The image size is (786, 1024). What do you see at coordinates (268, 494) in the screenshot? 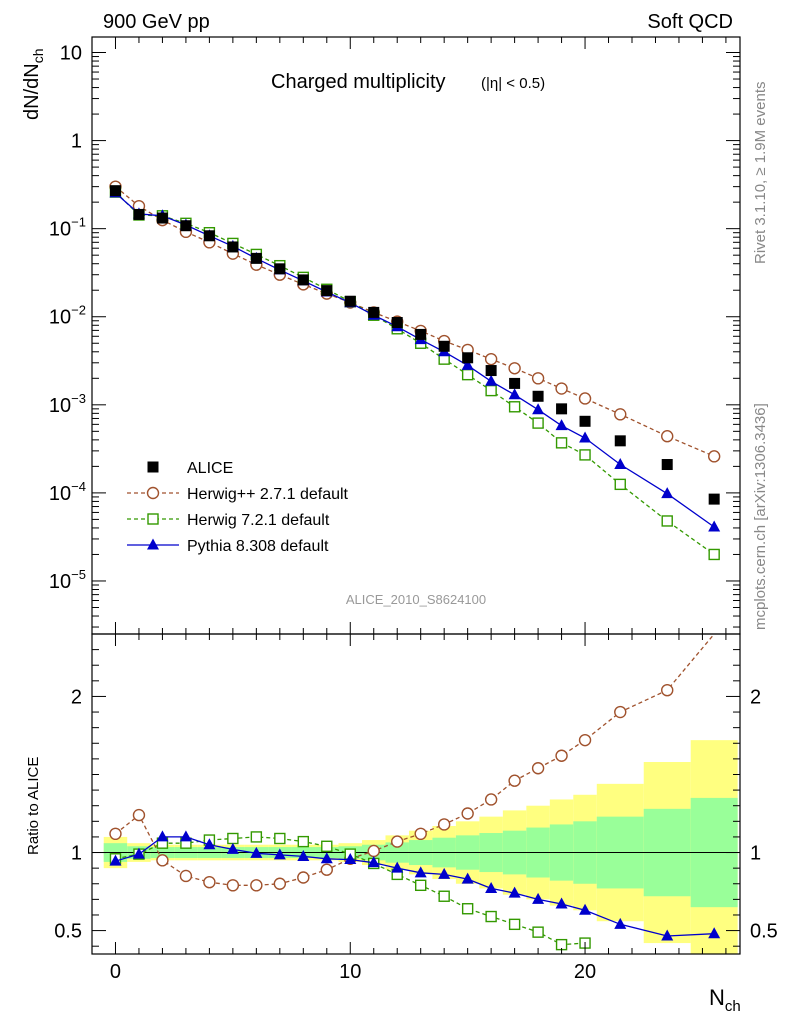
I see `legend-label: Herwig++ 2.7.1 default` at bounding box center [268, 494].